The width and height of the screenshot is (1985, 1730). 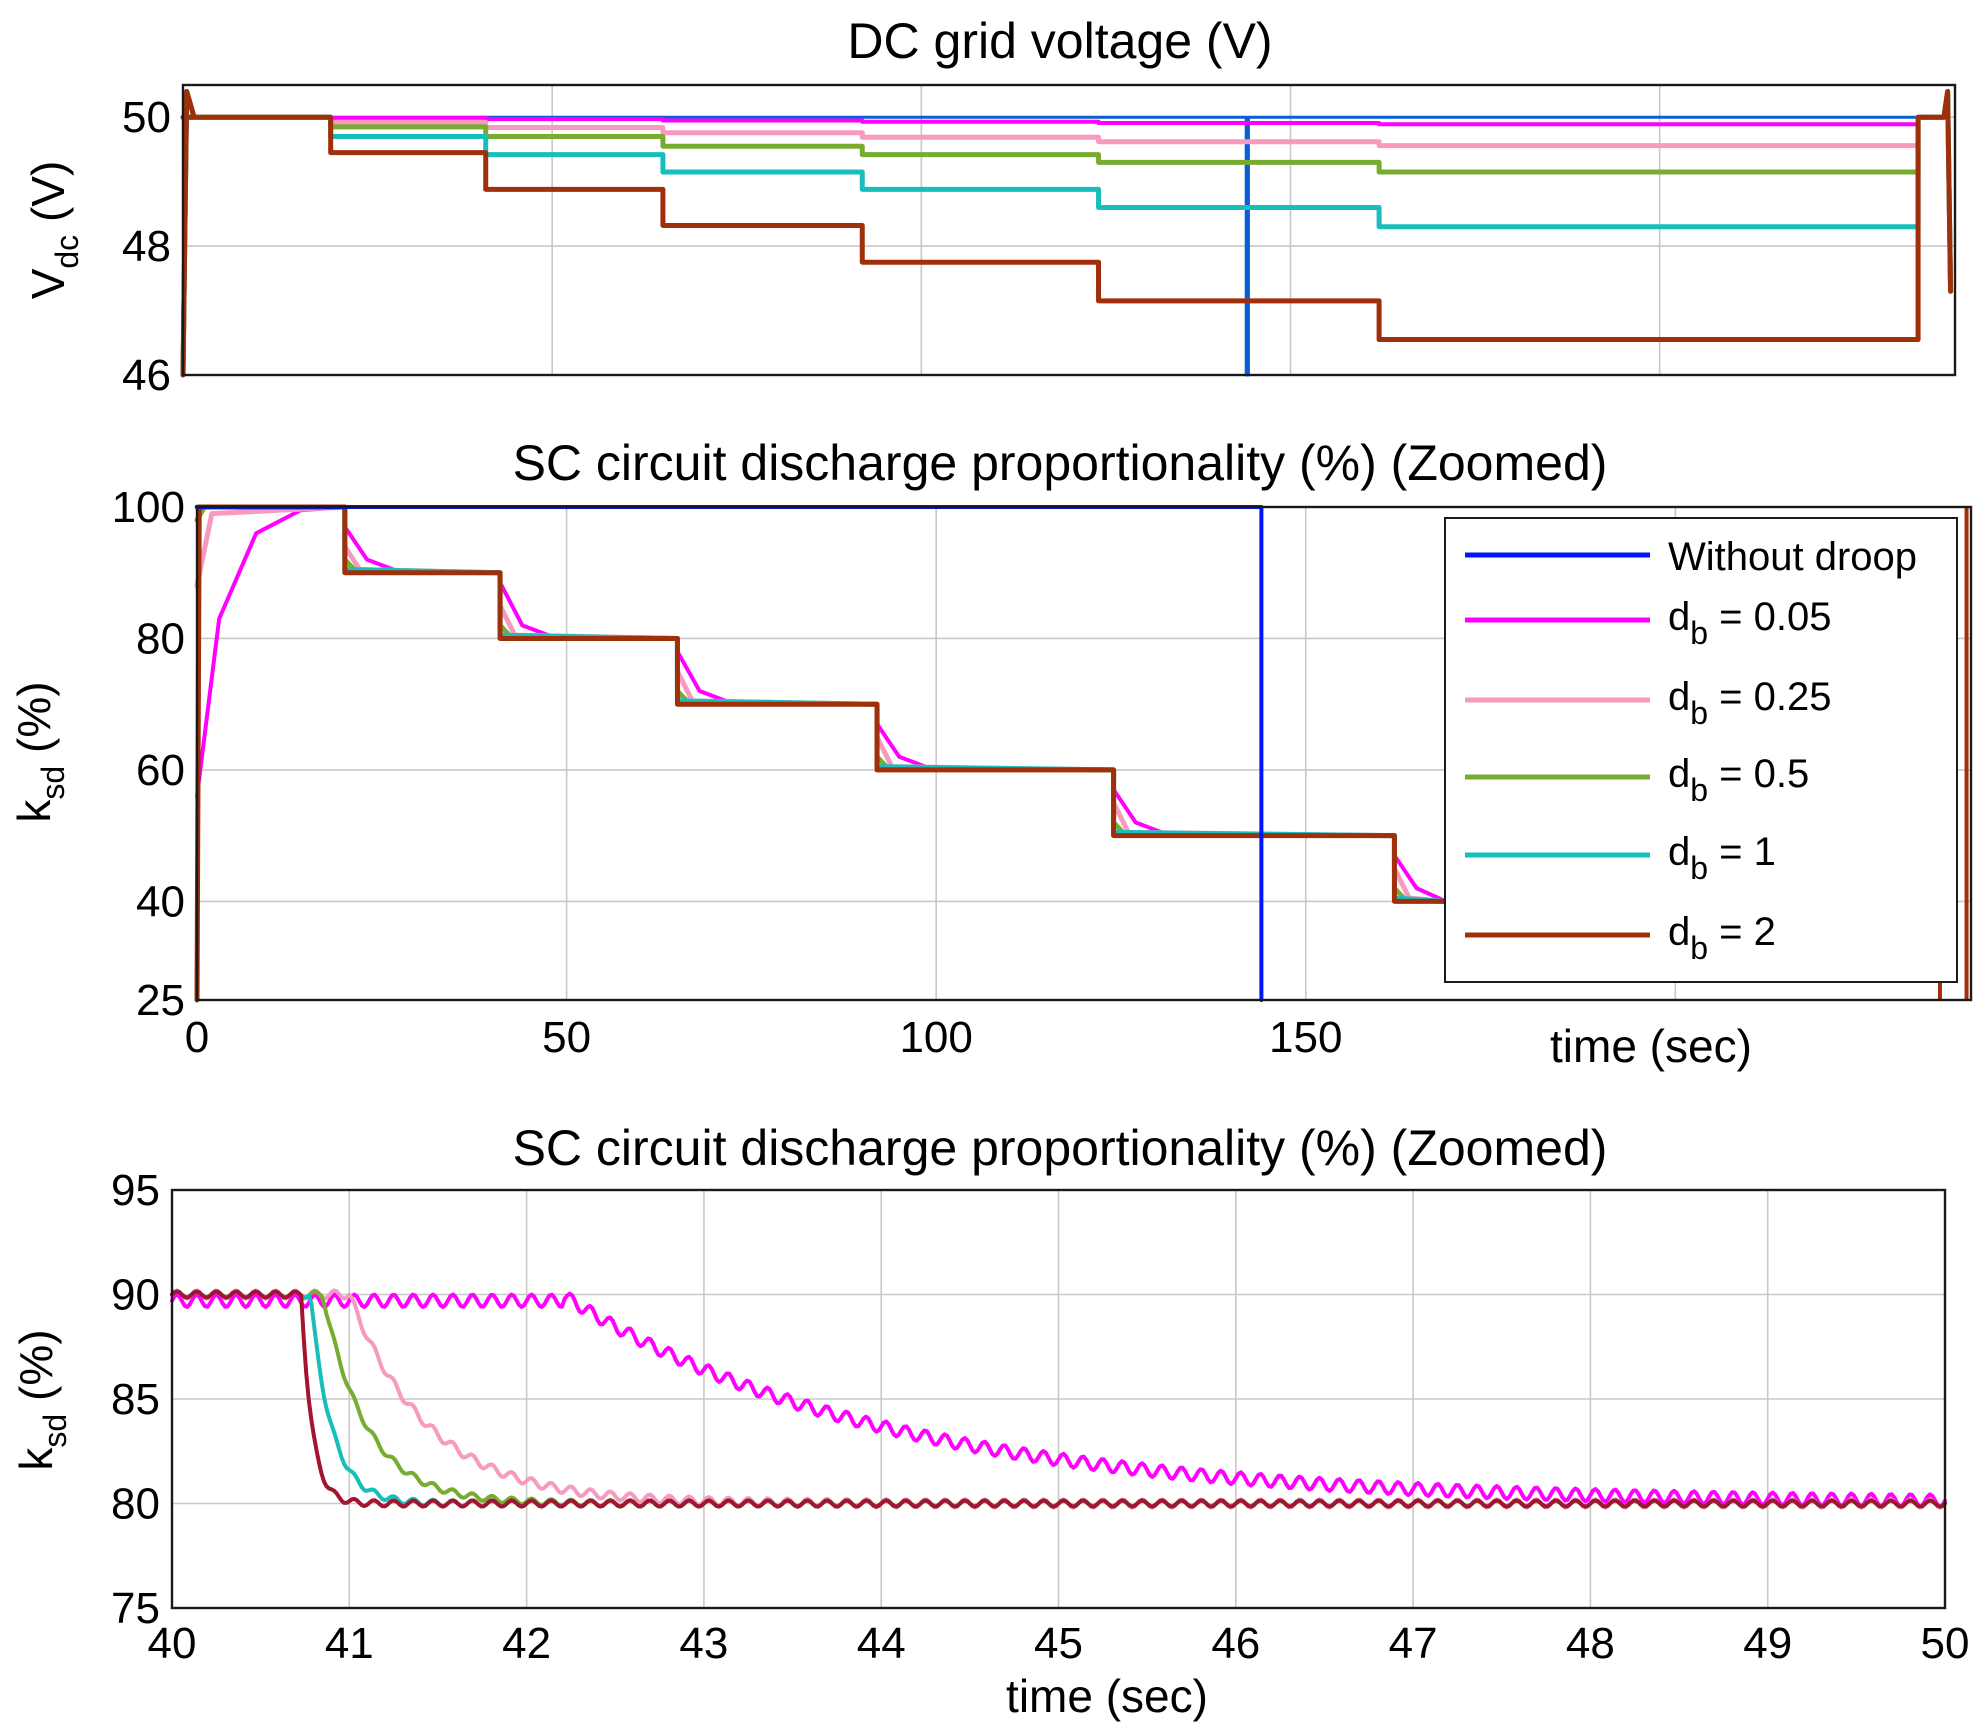 I want to click on panel3-x-label: time (sec), so click(x=1107, y=1696).